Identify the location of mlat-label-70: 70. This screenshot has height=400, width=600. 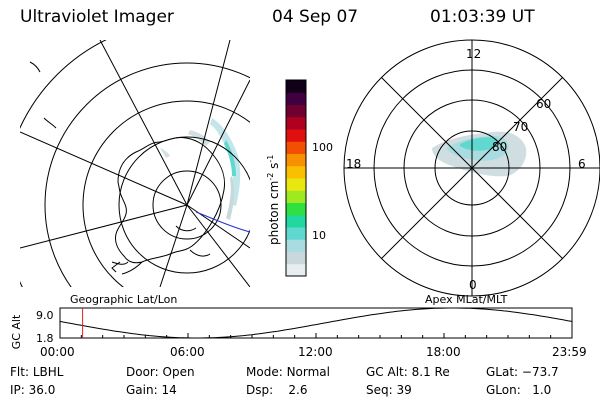
(521, 127).